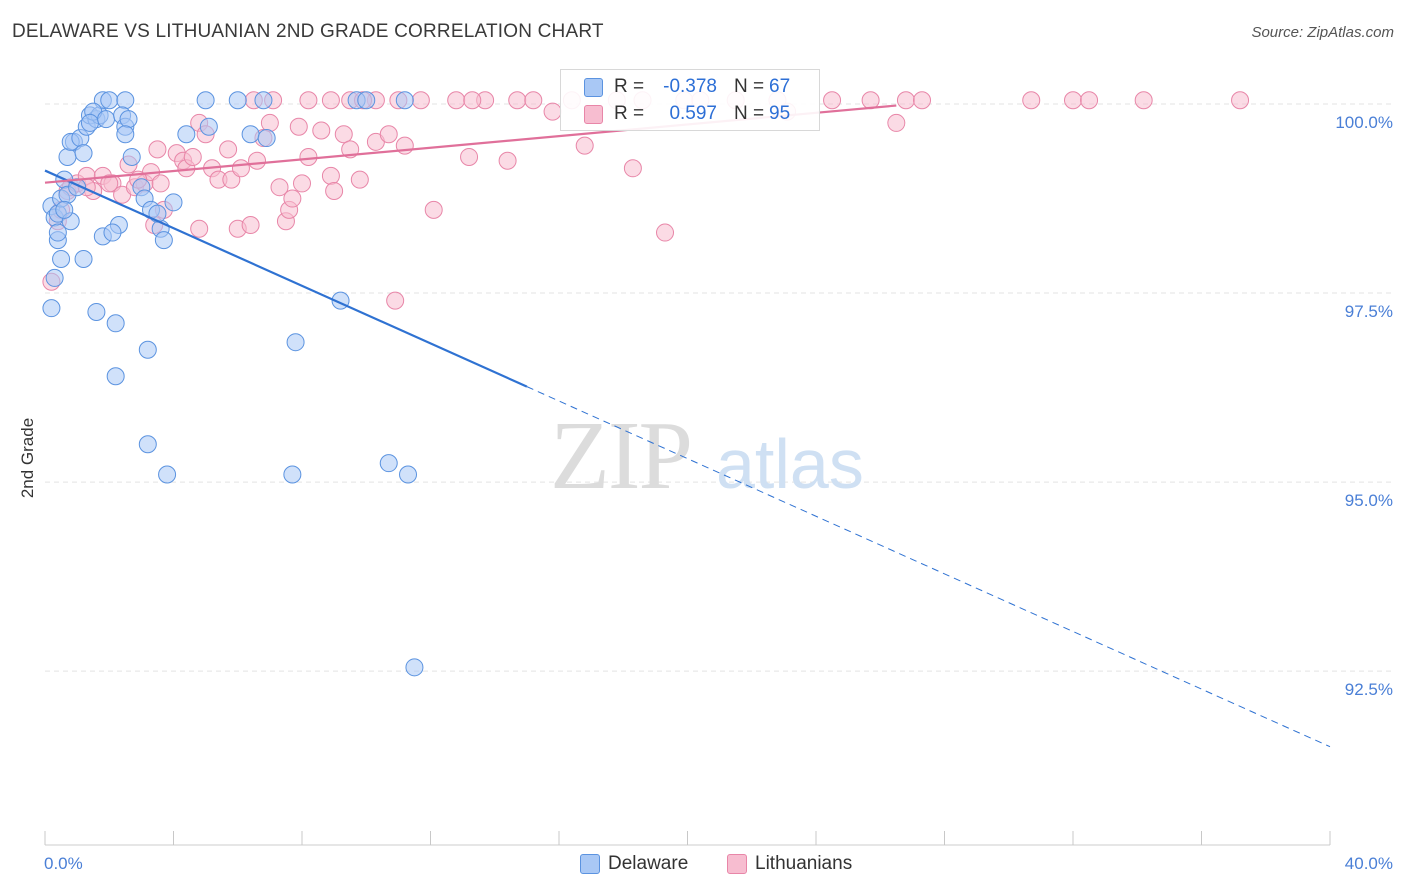  Describe the element at coordinates (690, 114) in the screenshot. I see `legend-row-lithuanians: R = 0.597 N = 95` at that location.